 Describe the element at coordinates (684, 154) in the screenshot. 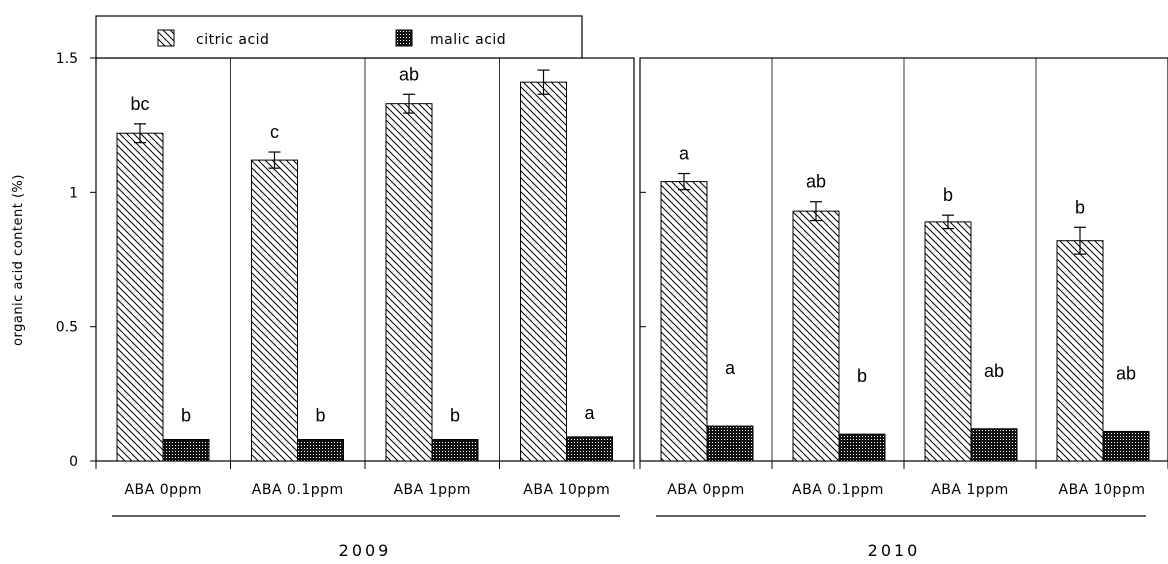

I see `citric-significance-letter: a` at that location.